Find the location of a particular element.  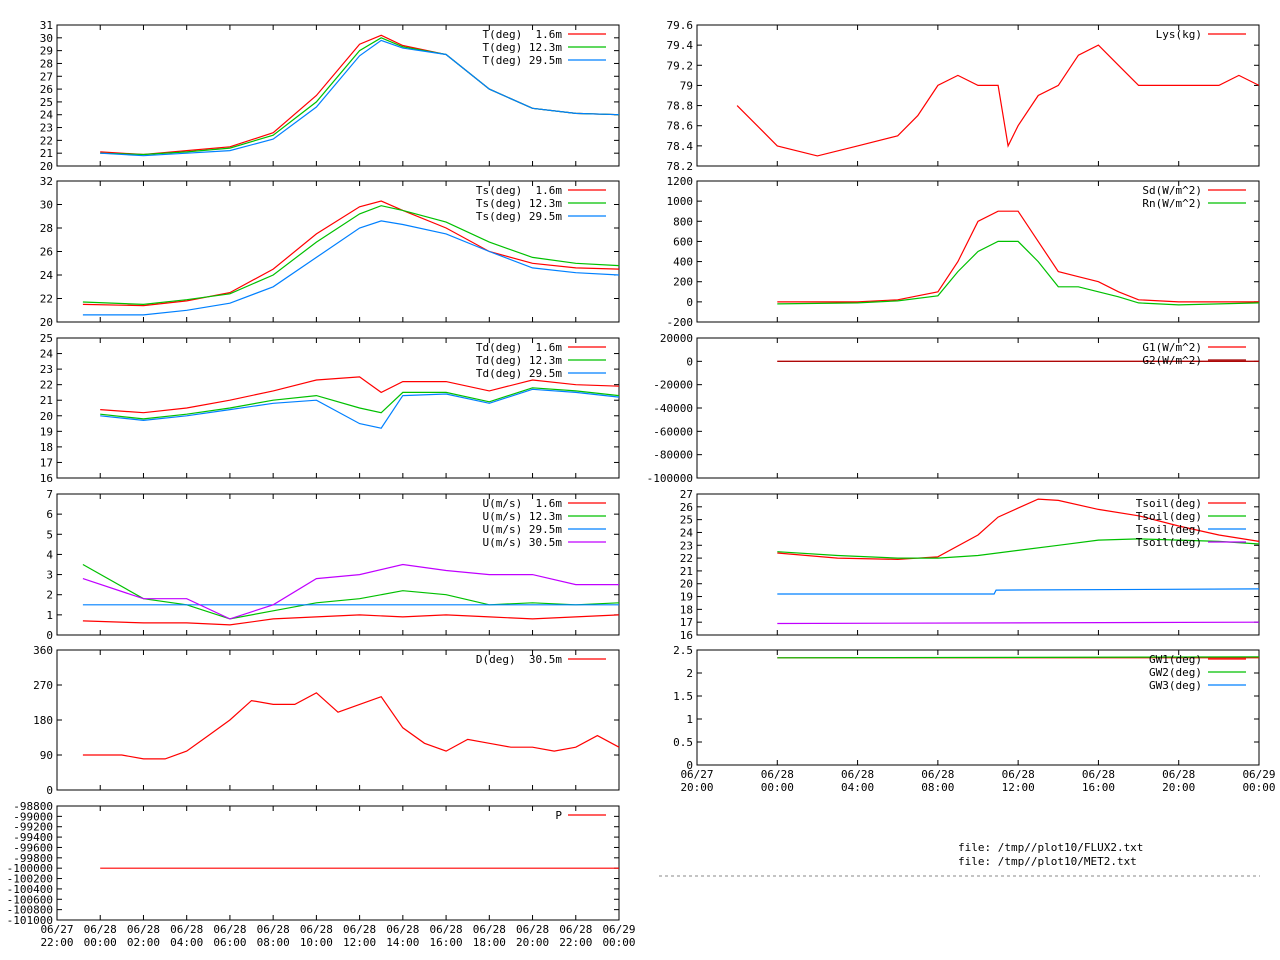

y-tick-label: -99200 is located at coordinates (33, 827).